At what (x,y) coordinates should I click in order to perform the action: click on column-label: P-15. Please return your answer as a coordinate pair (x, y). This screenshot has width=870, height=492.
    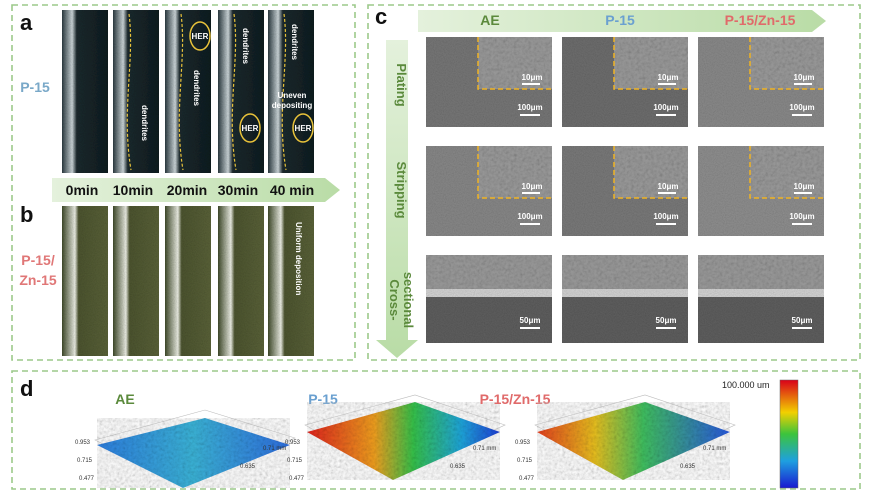
    Looking at the image, I should click on (620, 20).